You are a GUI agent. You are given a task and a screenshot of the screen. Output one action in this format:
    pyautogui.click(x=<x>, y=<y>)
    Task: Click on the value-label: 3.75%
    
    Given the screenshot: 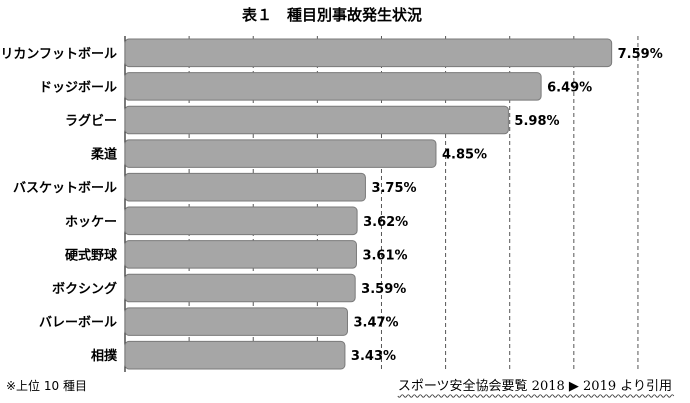 What is the action you would take?
    pyautogui.click(x=393, y=188)
    